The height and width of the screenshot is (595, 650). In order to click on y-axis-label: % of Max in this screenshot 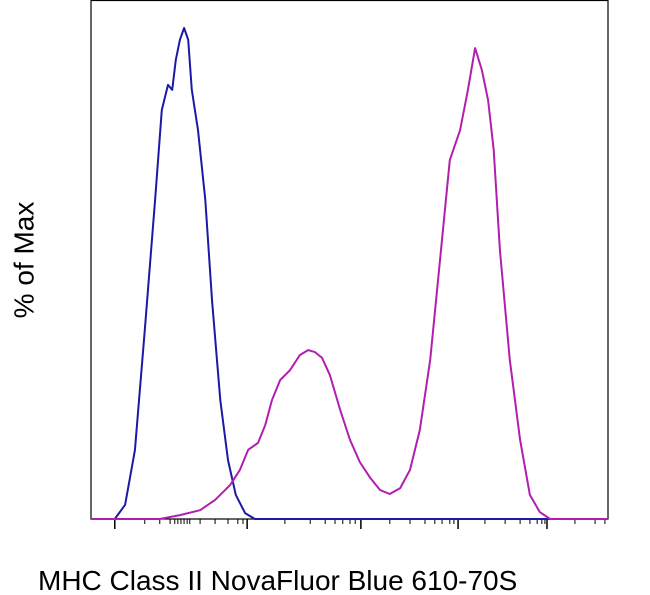, I will do `click(23, 260)`.